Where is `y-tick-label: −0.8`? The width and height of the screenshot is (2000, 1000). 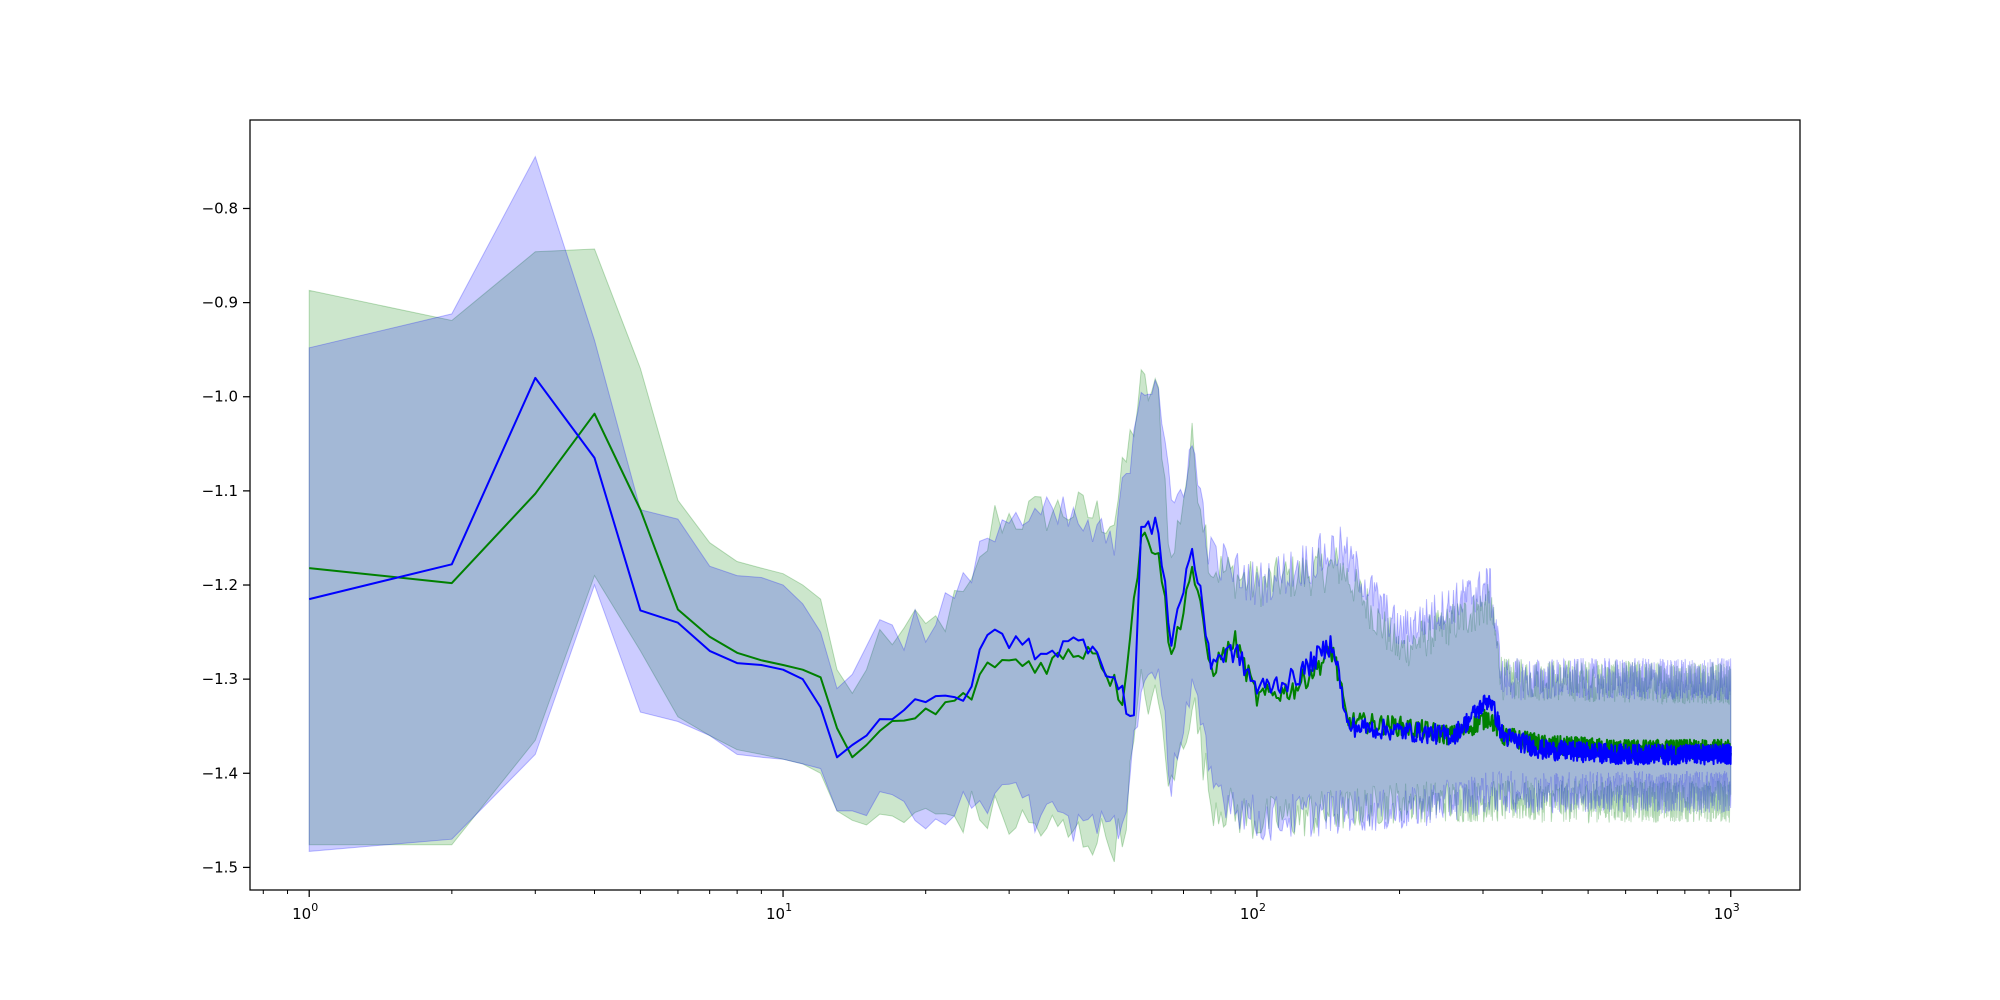
y-tick-label: −0.8 is located at coordinates (220, 208).